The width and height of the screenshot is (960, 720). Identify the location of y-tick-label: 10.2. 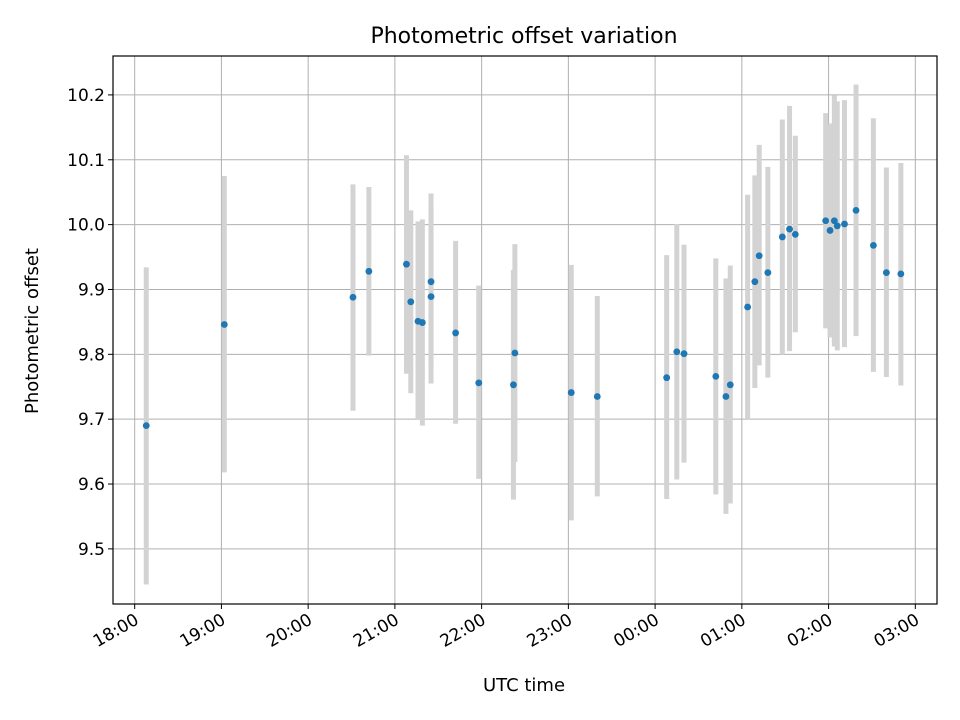
(86, 96).